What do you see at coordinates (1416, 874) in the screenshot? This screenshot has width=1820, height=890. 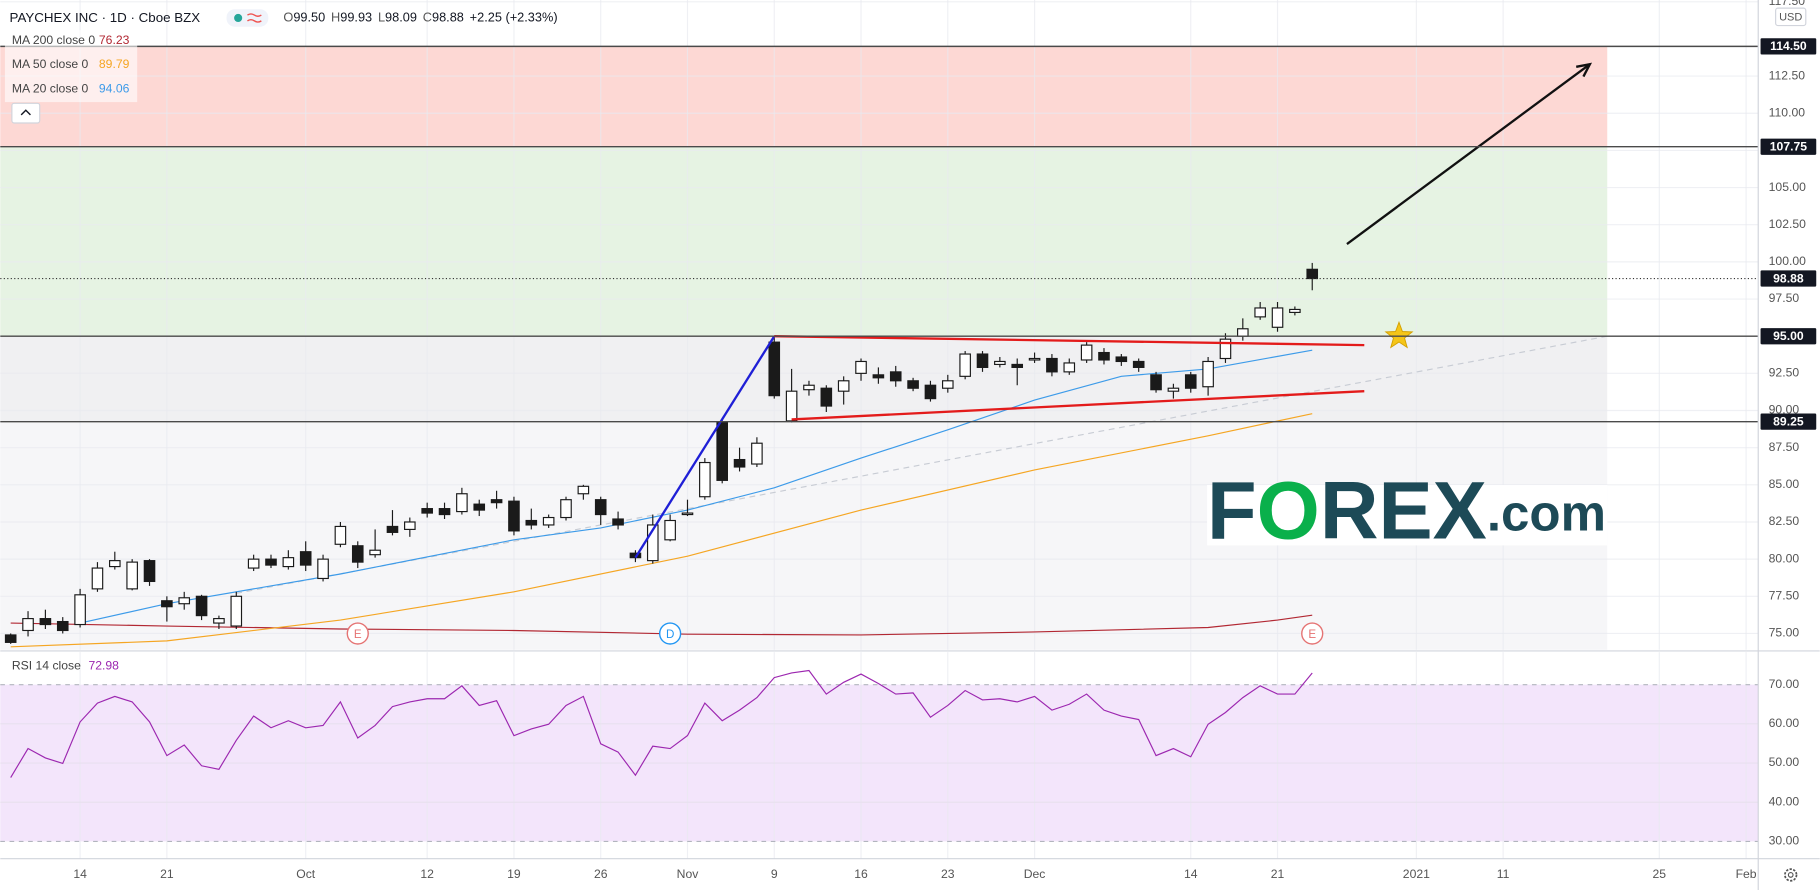 I see `x-tick-label: 2021` at bounding box center [1416, 874].